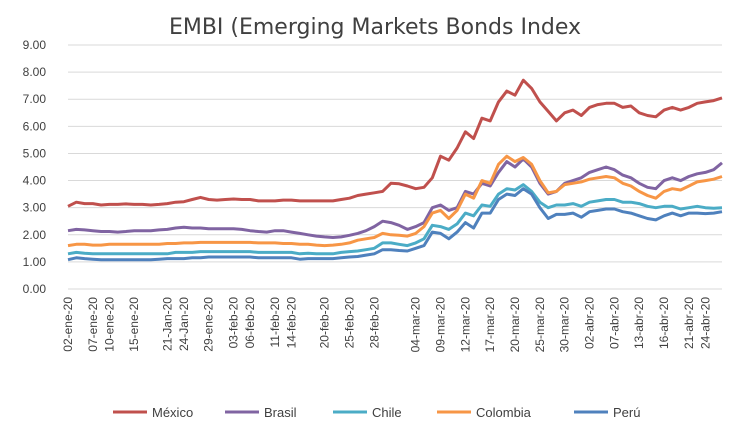 The height and width of the screenshot is (439, 733). What do you see at coordinates (540, 325) in the screenshot?
I see `x-tick-label: 25-mar-20` at bounding box center [540, 325].